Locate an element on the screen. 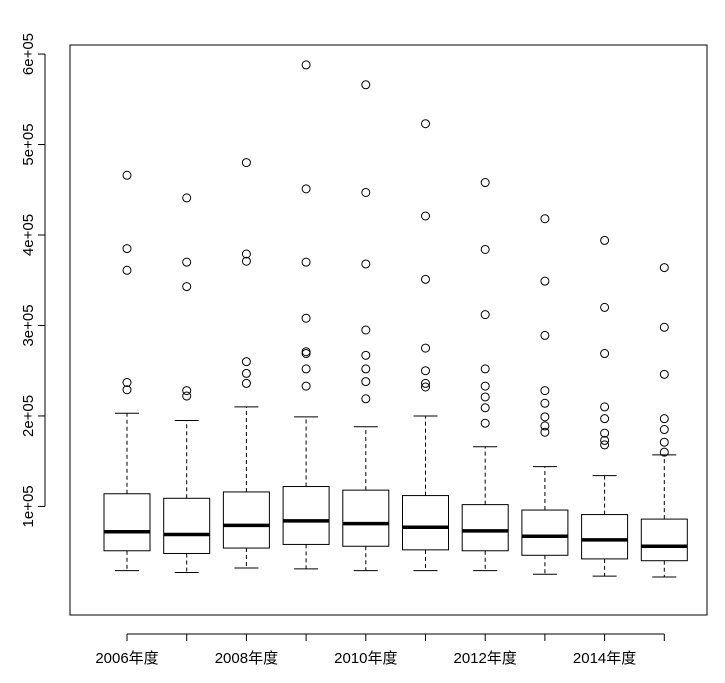 The width and height of the screenshot is (725, 683). x-tick-label: 2010年度 is located at coordinates (365, 658).